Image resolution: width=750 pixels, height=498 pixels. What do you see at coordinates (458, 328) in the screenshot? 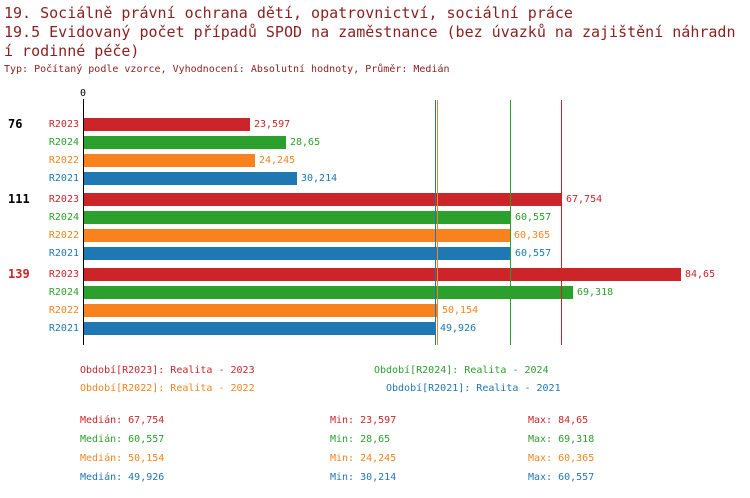
I see `bar-value-label-r2021: 49,926` at bounding box center [458, 328].